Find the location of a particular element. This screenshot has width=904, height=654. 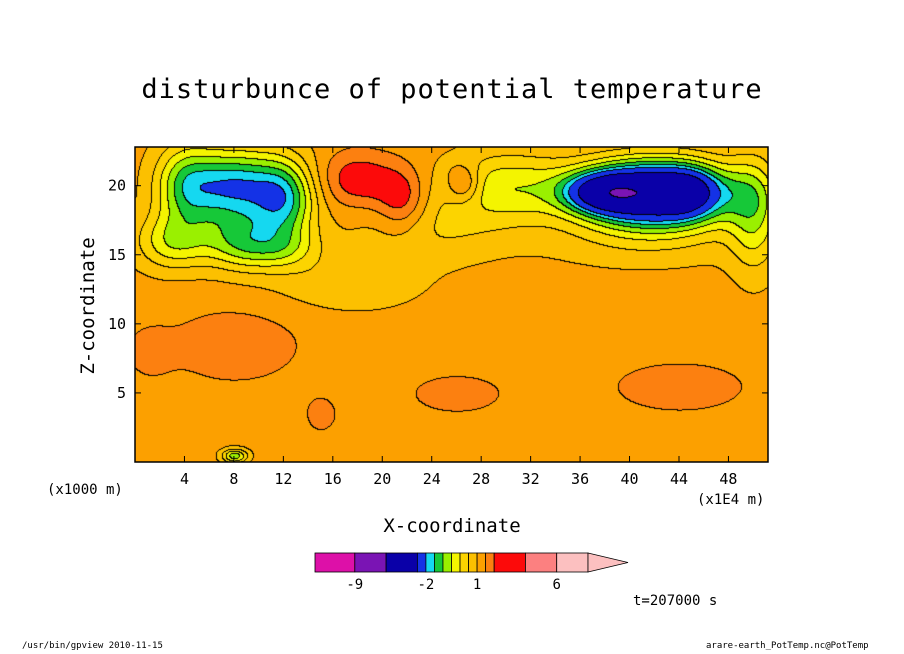

time-label: t=207000 s is located at coordinates (675, 601).